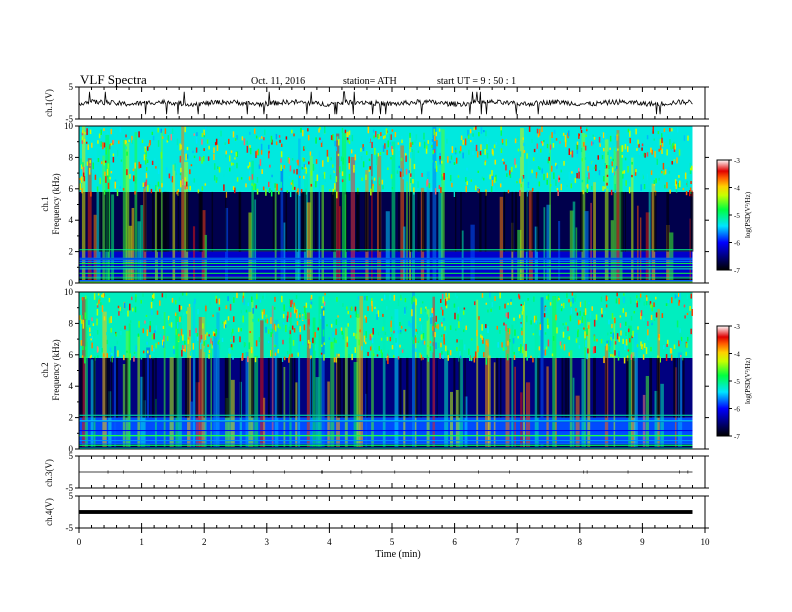 The width and height of the screenshot is (792, 612). Describe the element at coordinates (79, 542) in the screenshot. I see `x-tick-label: 0` at that location.